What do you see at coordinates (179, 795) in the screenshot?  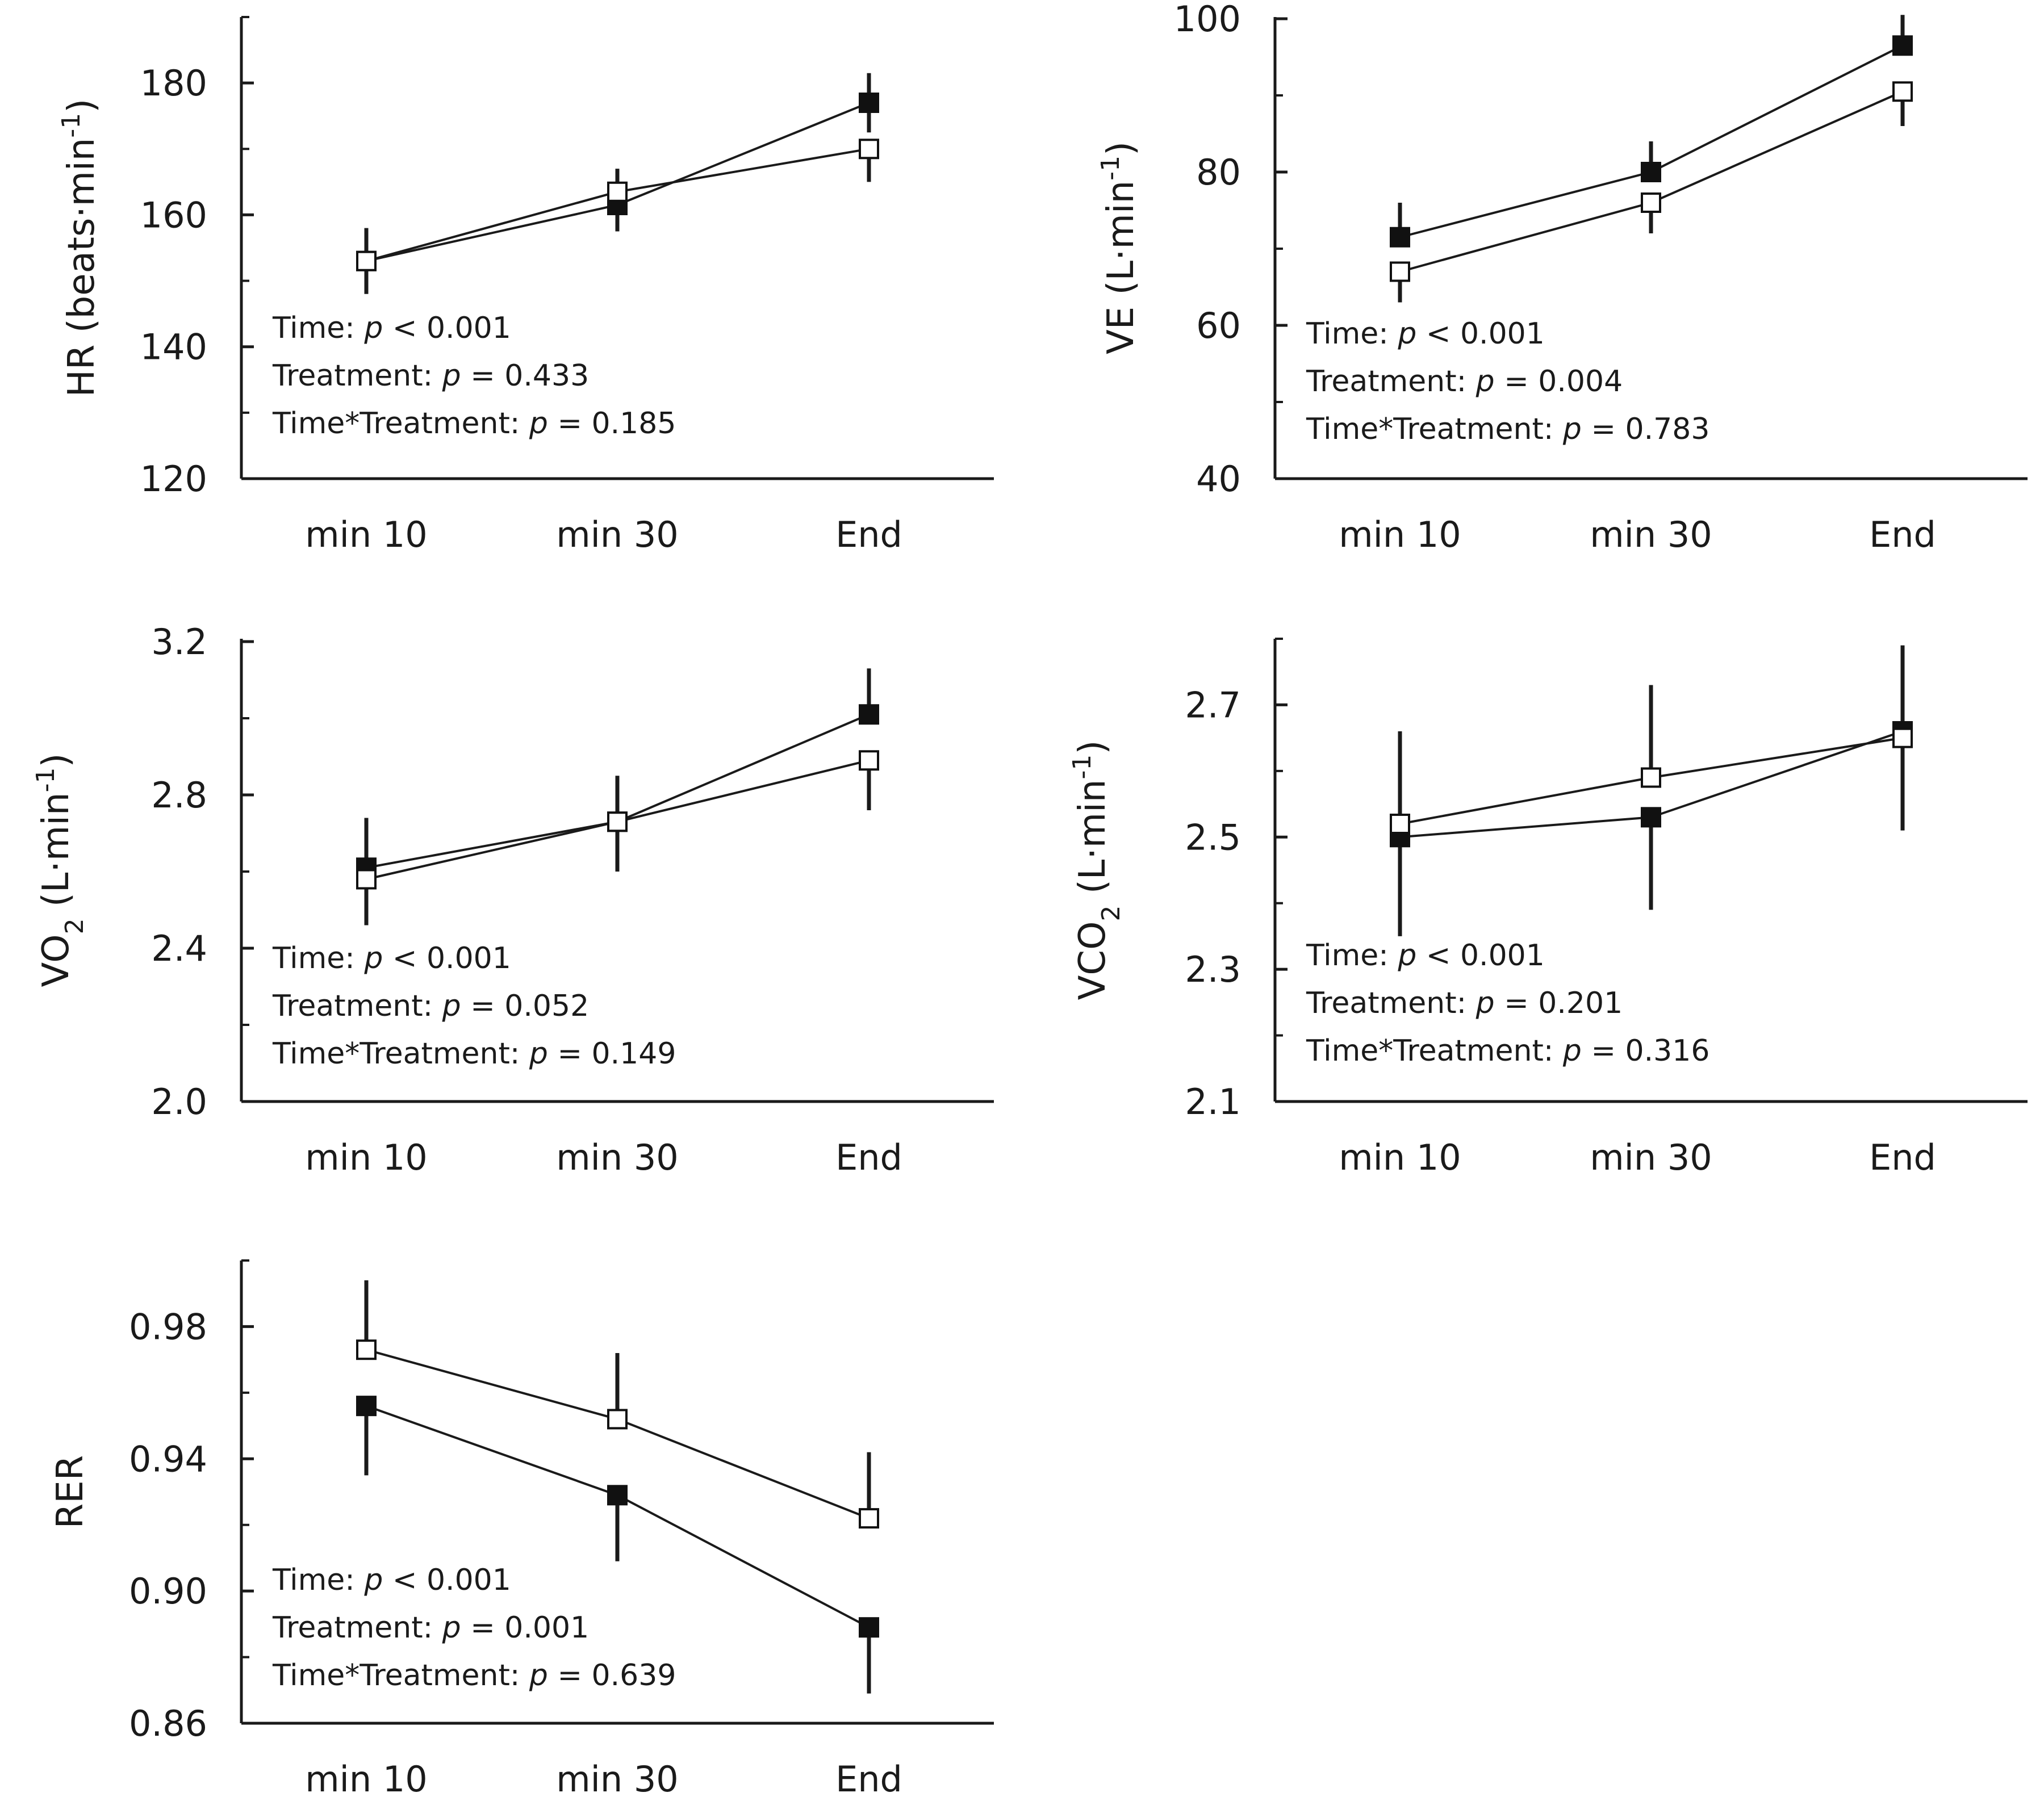 I see `y-tick-label: 2.8` at bounding box center [179, 795].